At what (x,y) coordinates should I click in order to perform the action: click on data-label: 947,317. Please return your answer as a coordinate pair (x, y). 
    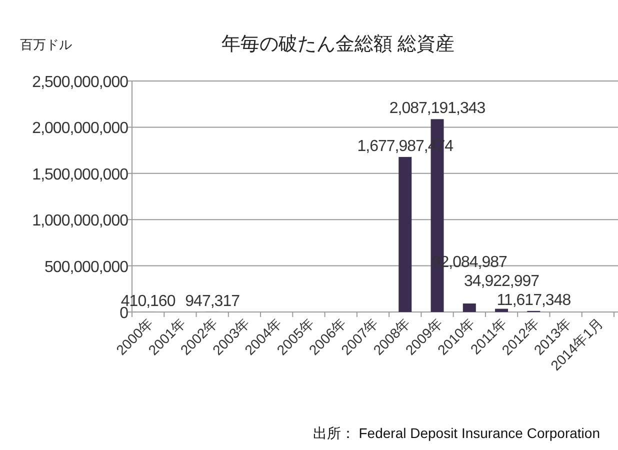
    Looking at the image, I should click on (212, 301).